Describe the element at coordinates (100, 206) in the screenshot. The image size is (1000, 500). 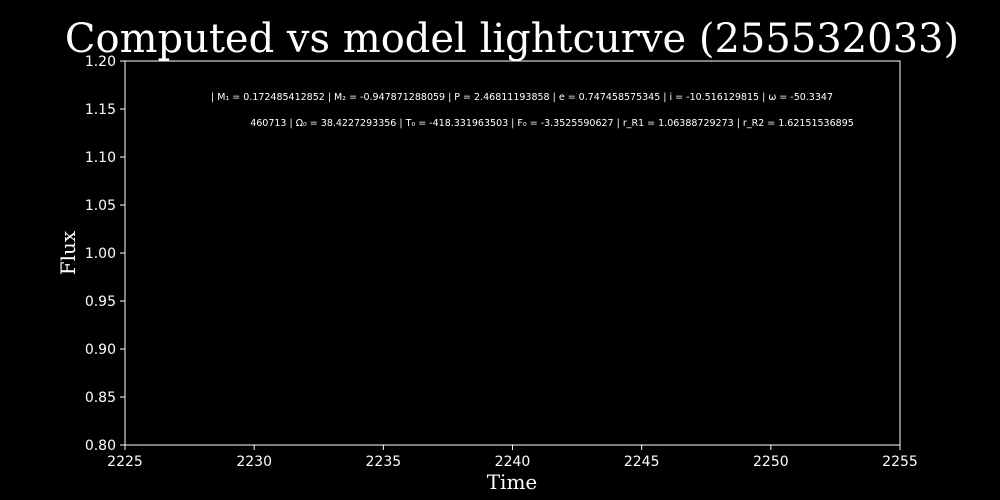
I see `y-tick-label: 1.05` at that location.